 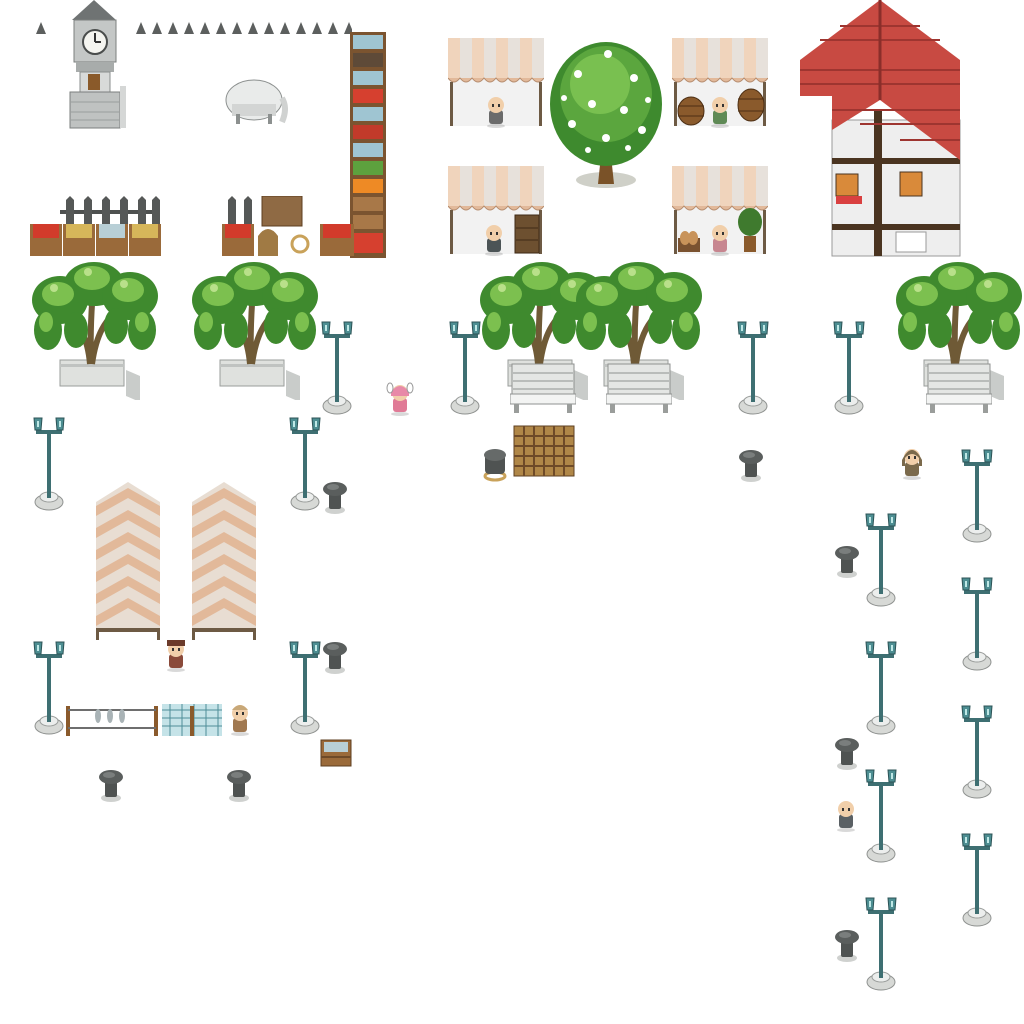 What do you see at coordinates (881, 129) in the screenshot?
I see `timber-house` at bounding box center [881, 129].